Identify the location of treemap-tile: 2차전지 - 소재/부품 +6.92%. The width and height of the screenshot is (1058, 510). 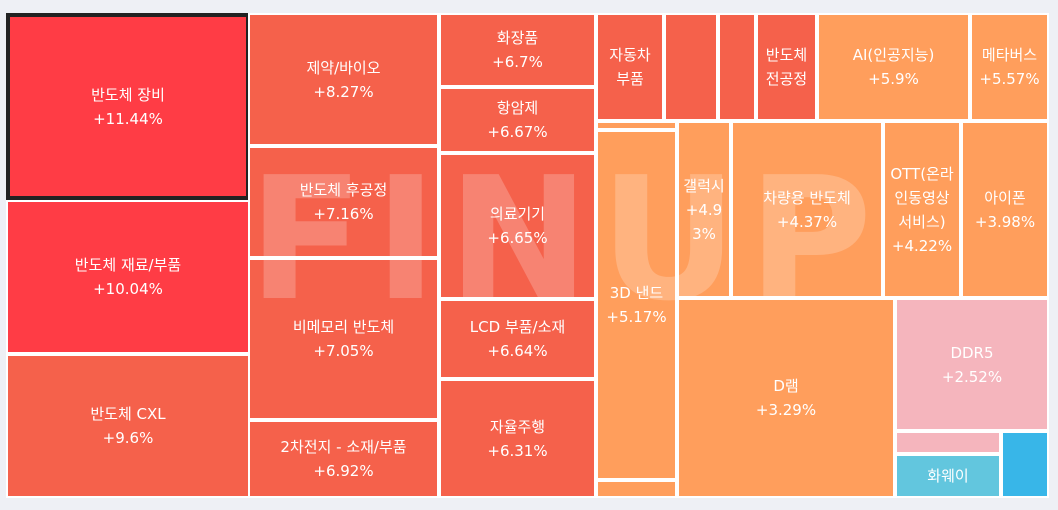
(343, 459).